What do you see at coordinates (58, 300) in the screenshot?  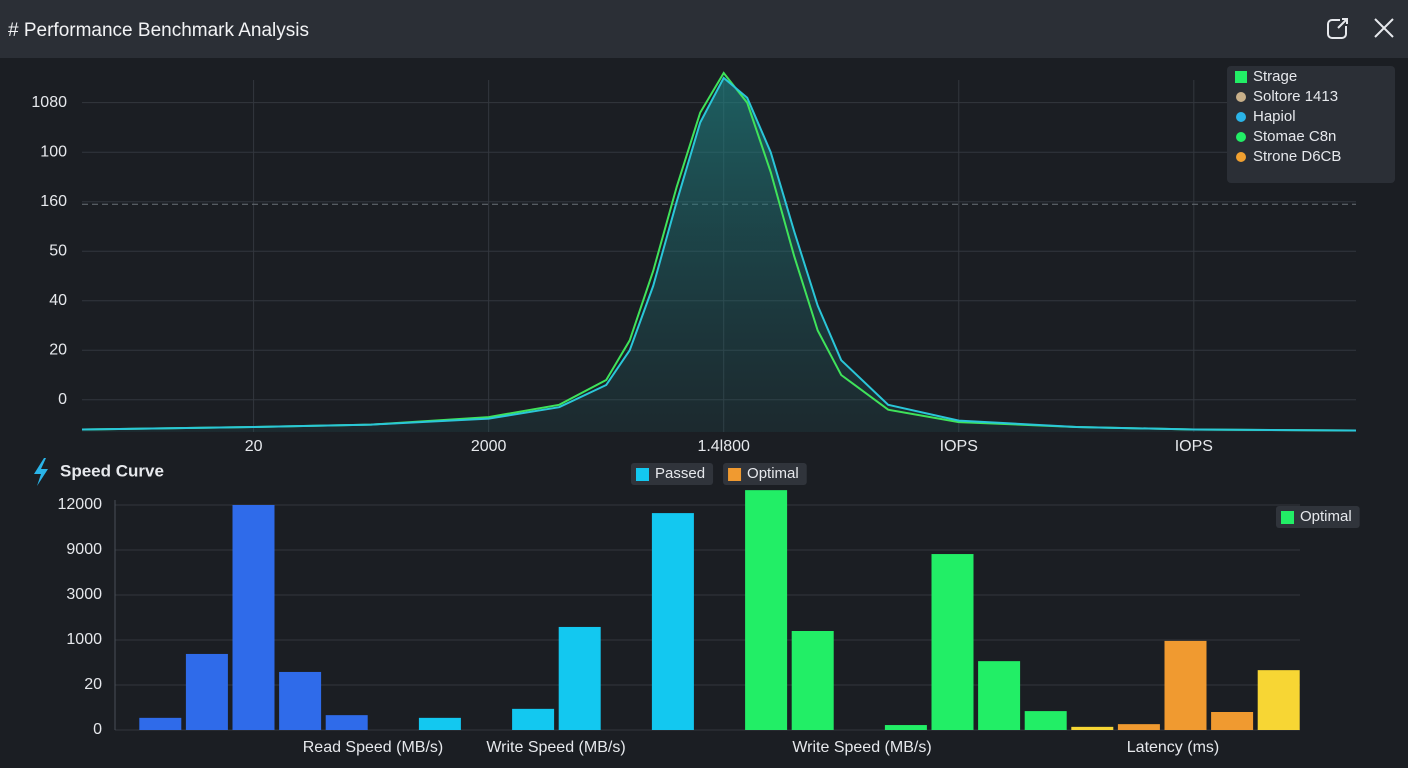 I see `y-tick-label: 40` at bounding box center [58, 300].